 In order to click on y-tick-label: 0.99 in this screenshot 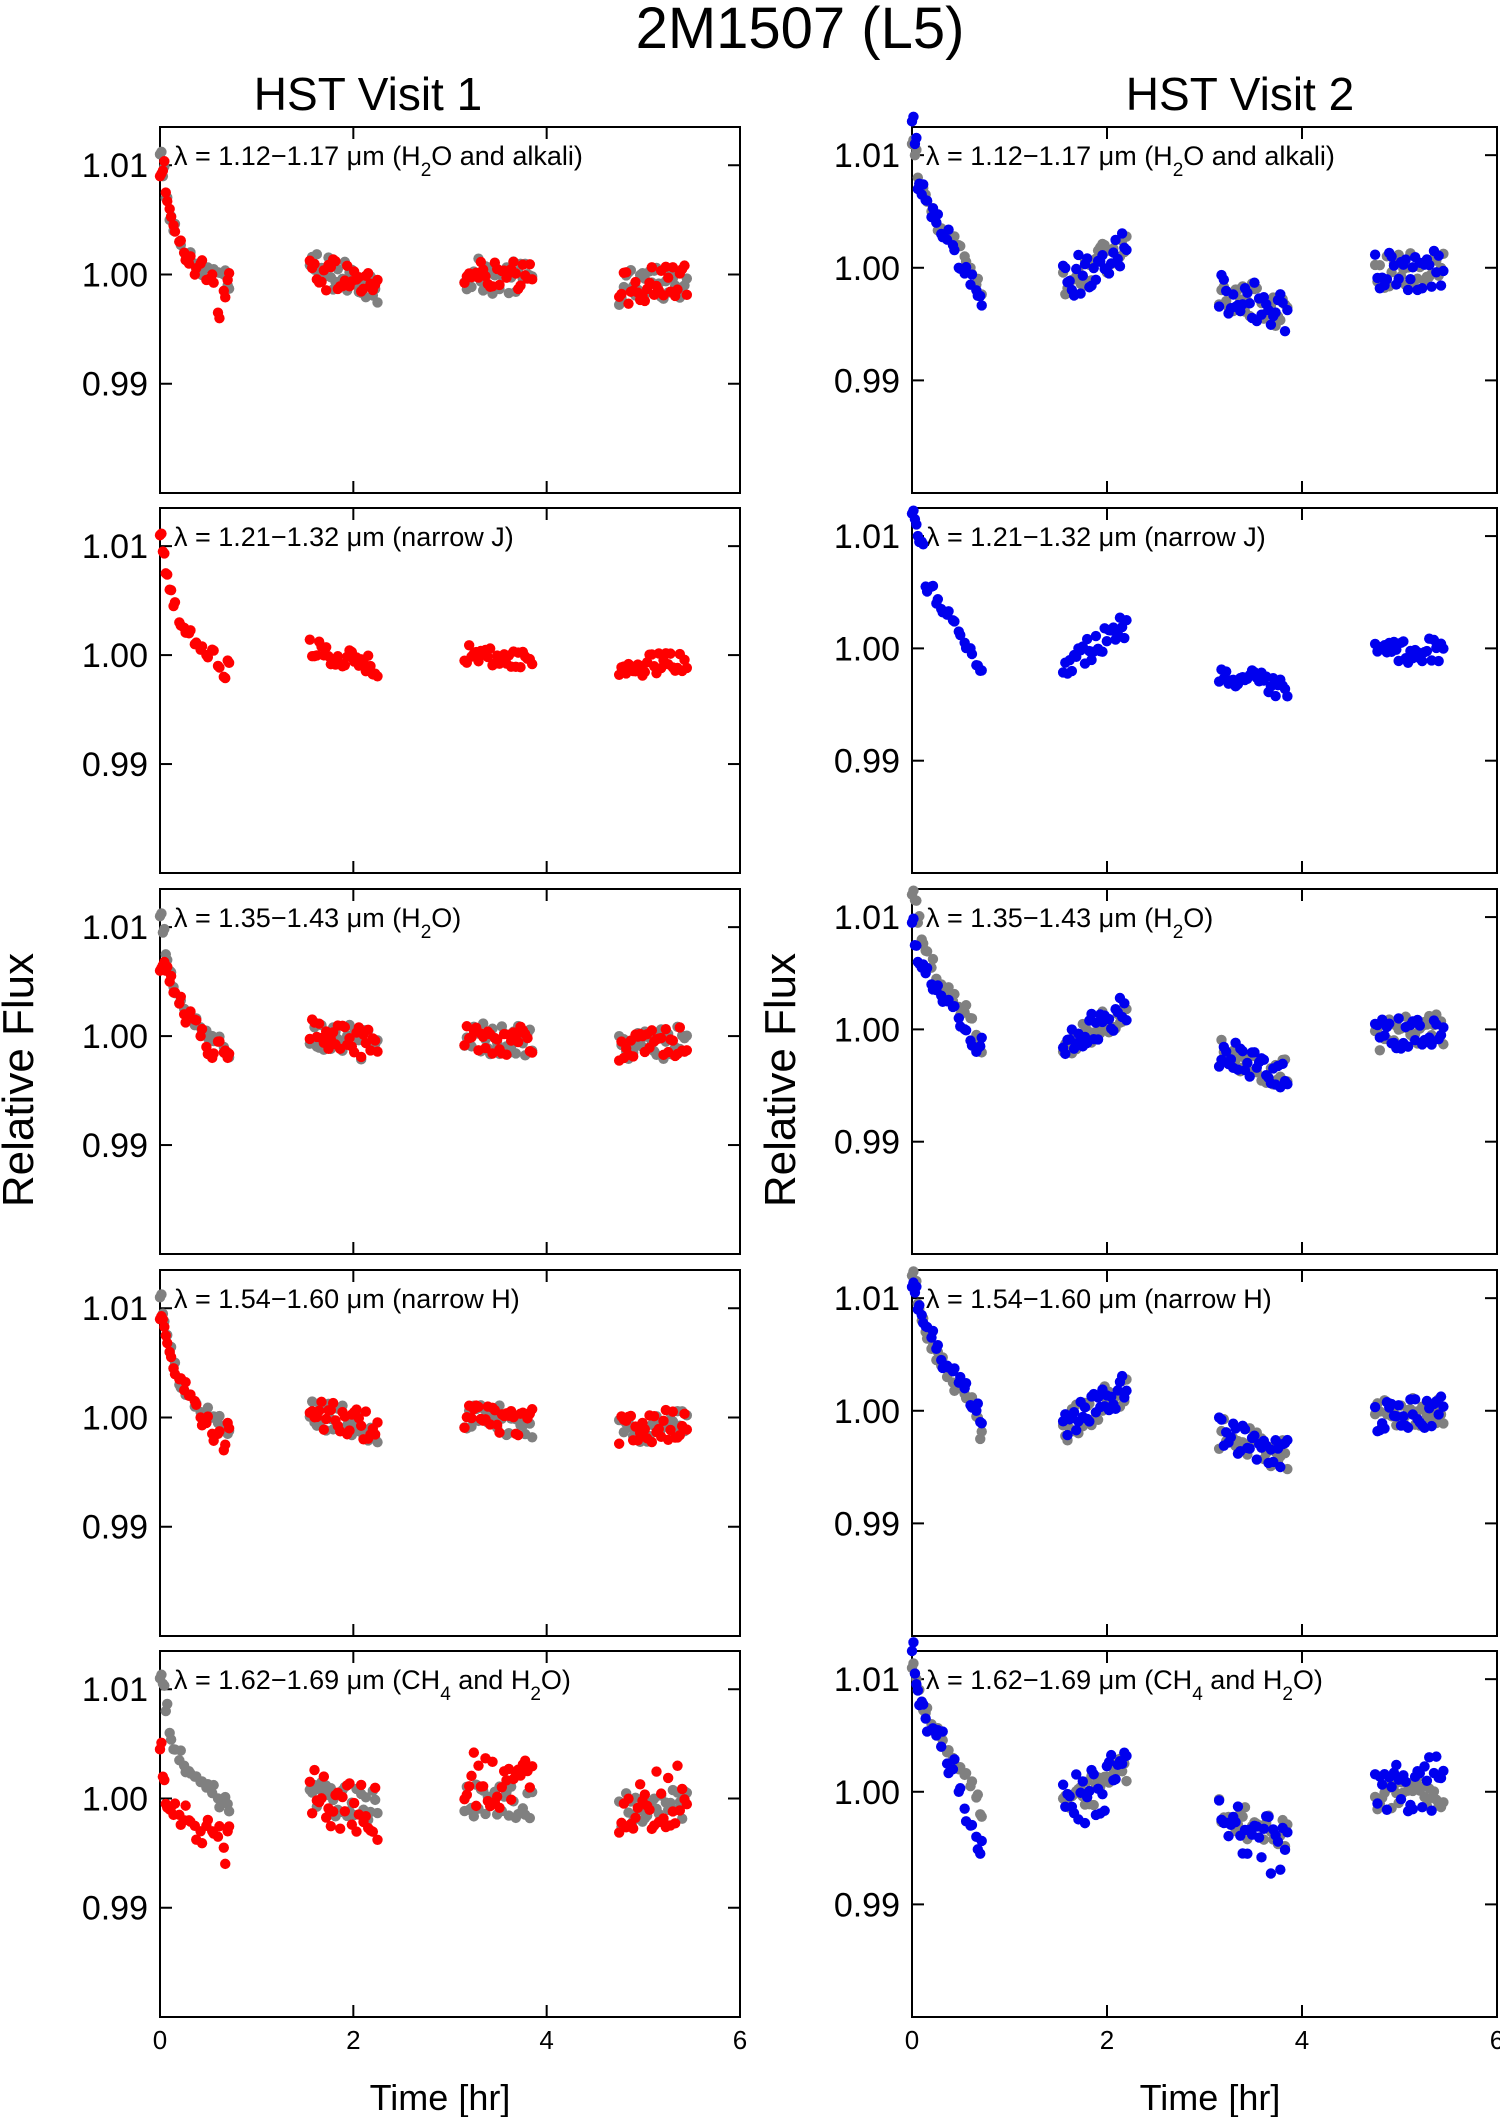, I will do `click(115, 1528)`.